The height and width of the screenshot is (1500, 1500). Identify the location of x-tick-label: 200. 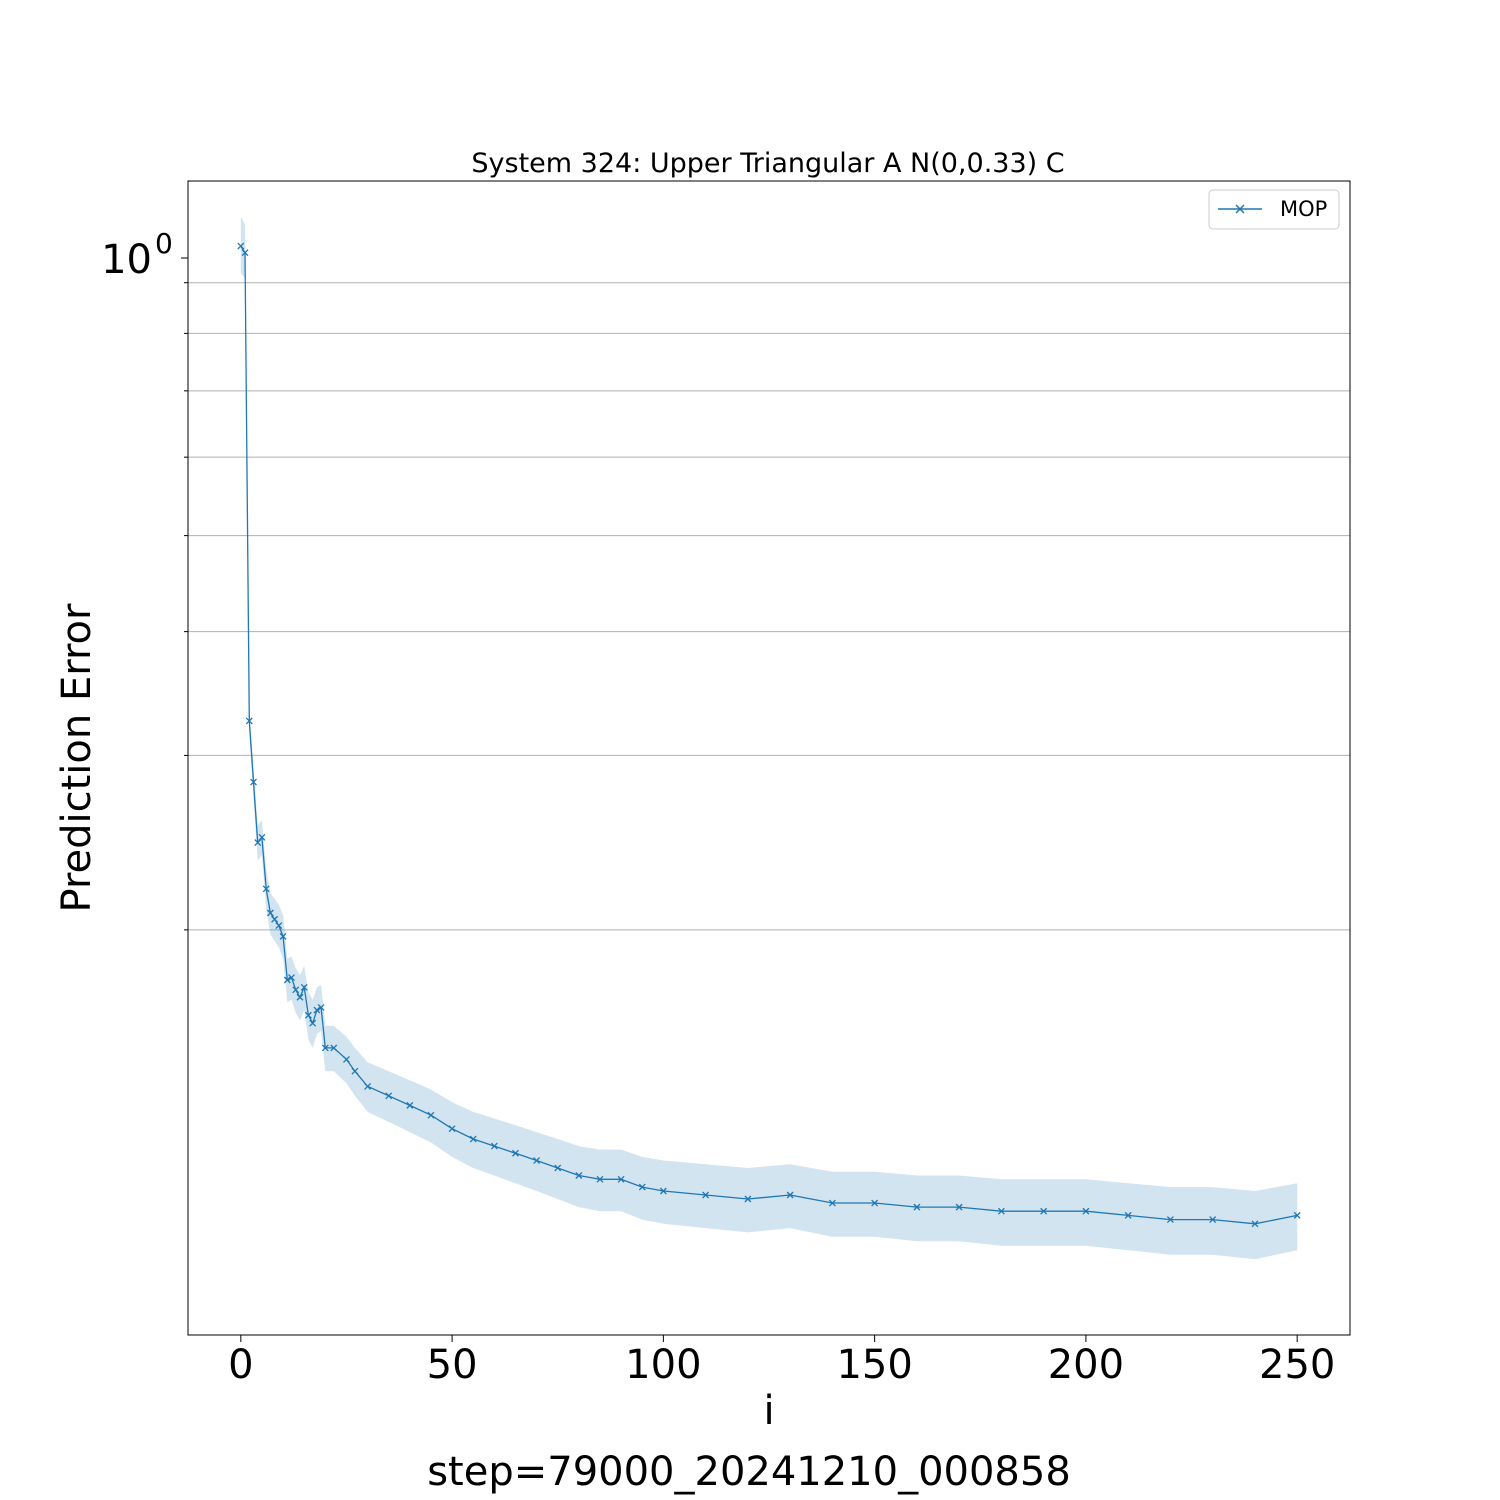
(1086, 1365).